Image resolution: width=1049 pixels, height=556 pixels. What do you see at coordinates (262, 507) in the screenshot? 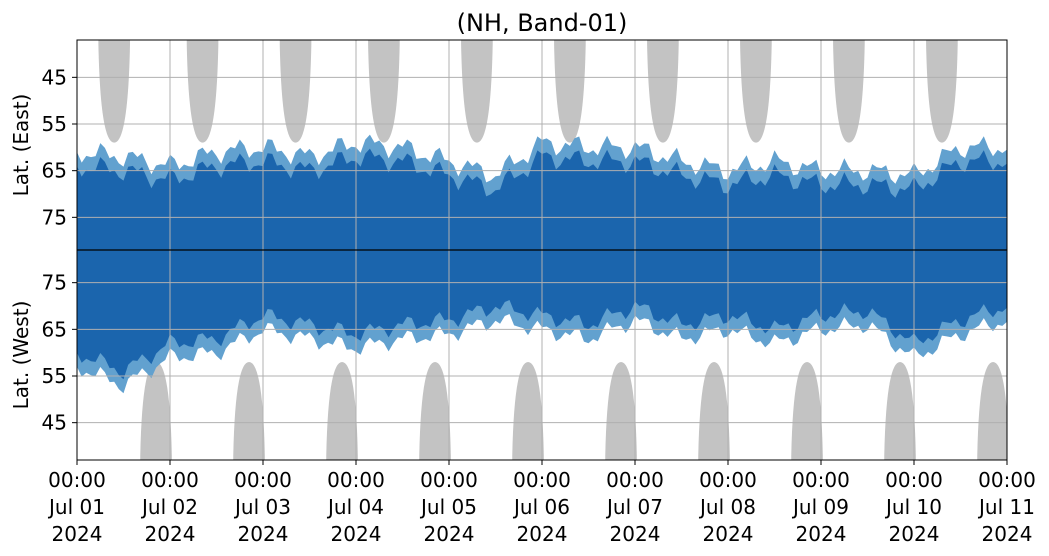
I see `x-tick-label: Jul 03` at bounding box center [262, 507].